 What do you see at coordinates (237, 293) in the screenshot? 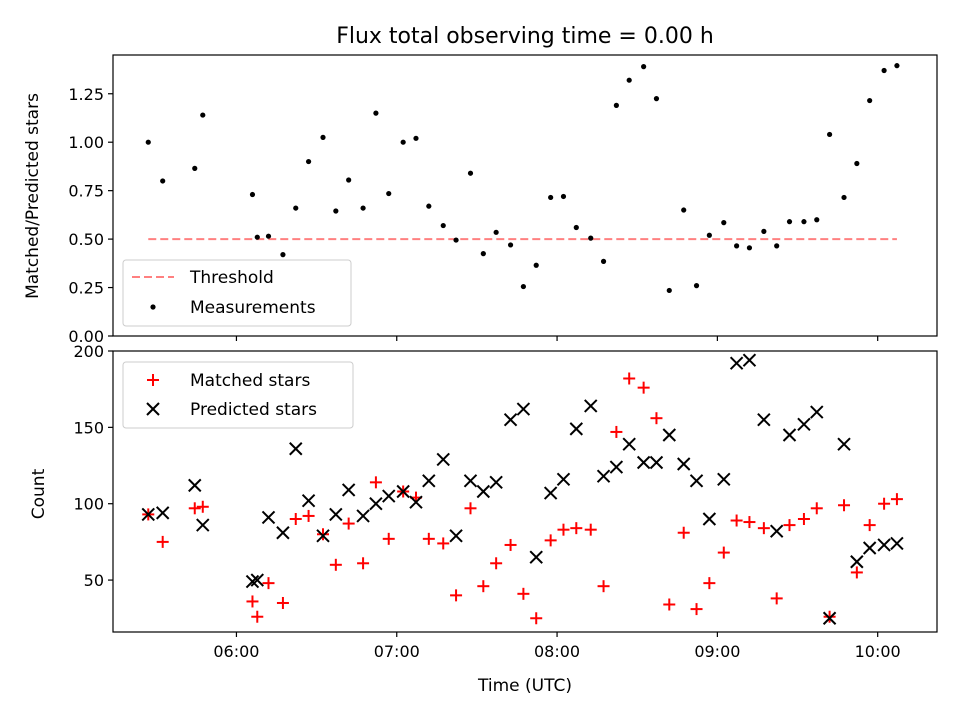
I see `top-legend: Threshold Measurements` at bounding box center [237, 293].